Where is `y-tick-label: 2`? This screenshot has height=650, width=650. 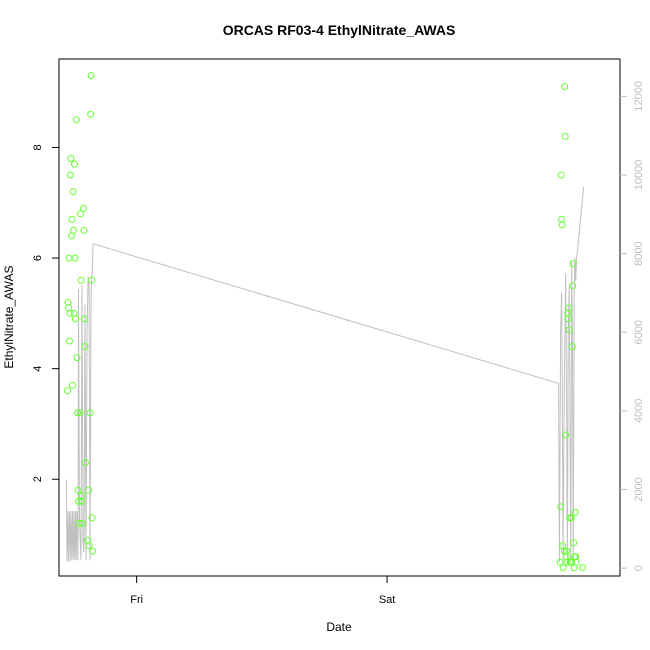 y-tick-label: 2 is located at coordinates (38, 479).